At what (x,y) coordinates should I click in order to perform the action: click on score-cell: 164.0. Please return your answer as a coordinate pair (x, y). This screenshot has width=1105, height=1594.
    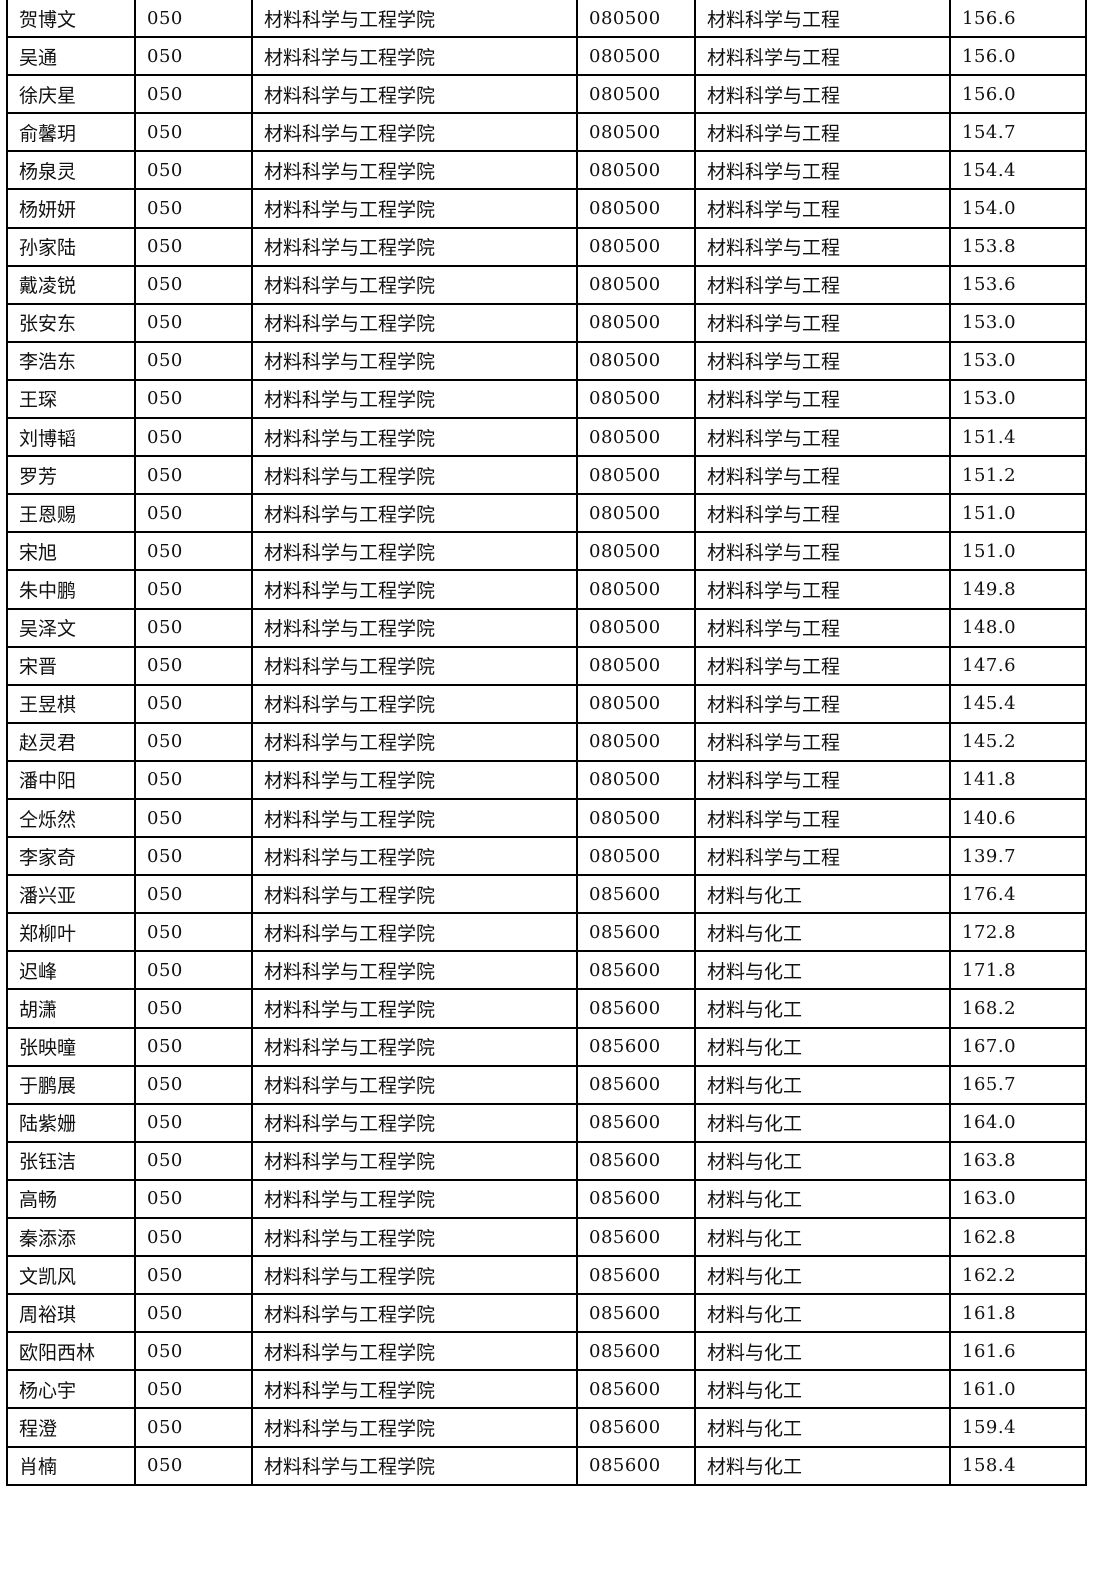
    Looking at the image, I should click on (1018, 1122).